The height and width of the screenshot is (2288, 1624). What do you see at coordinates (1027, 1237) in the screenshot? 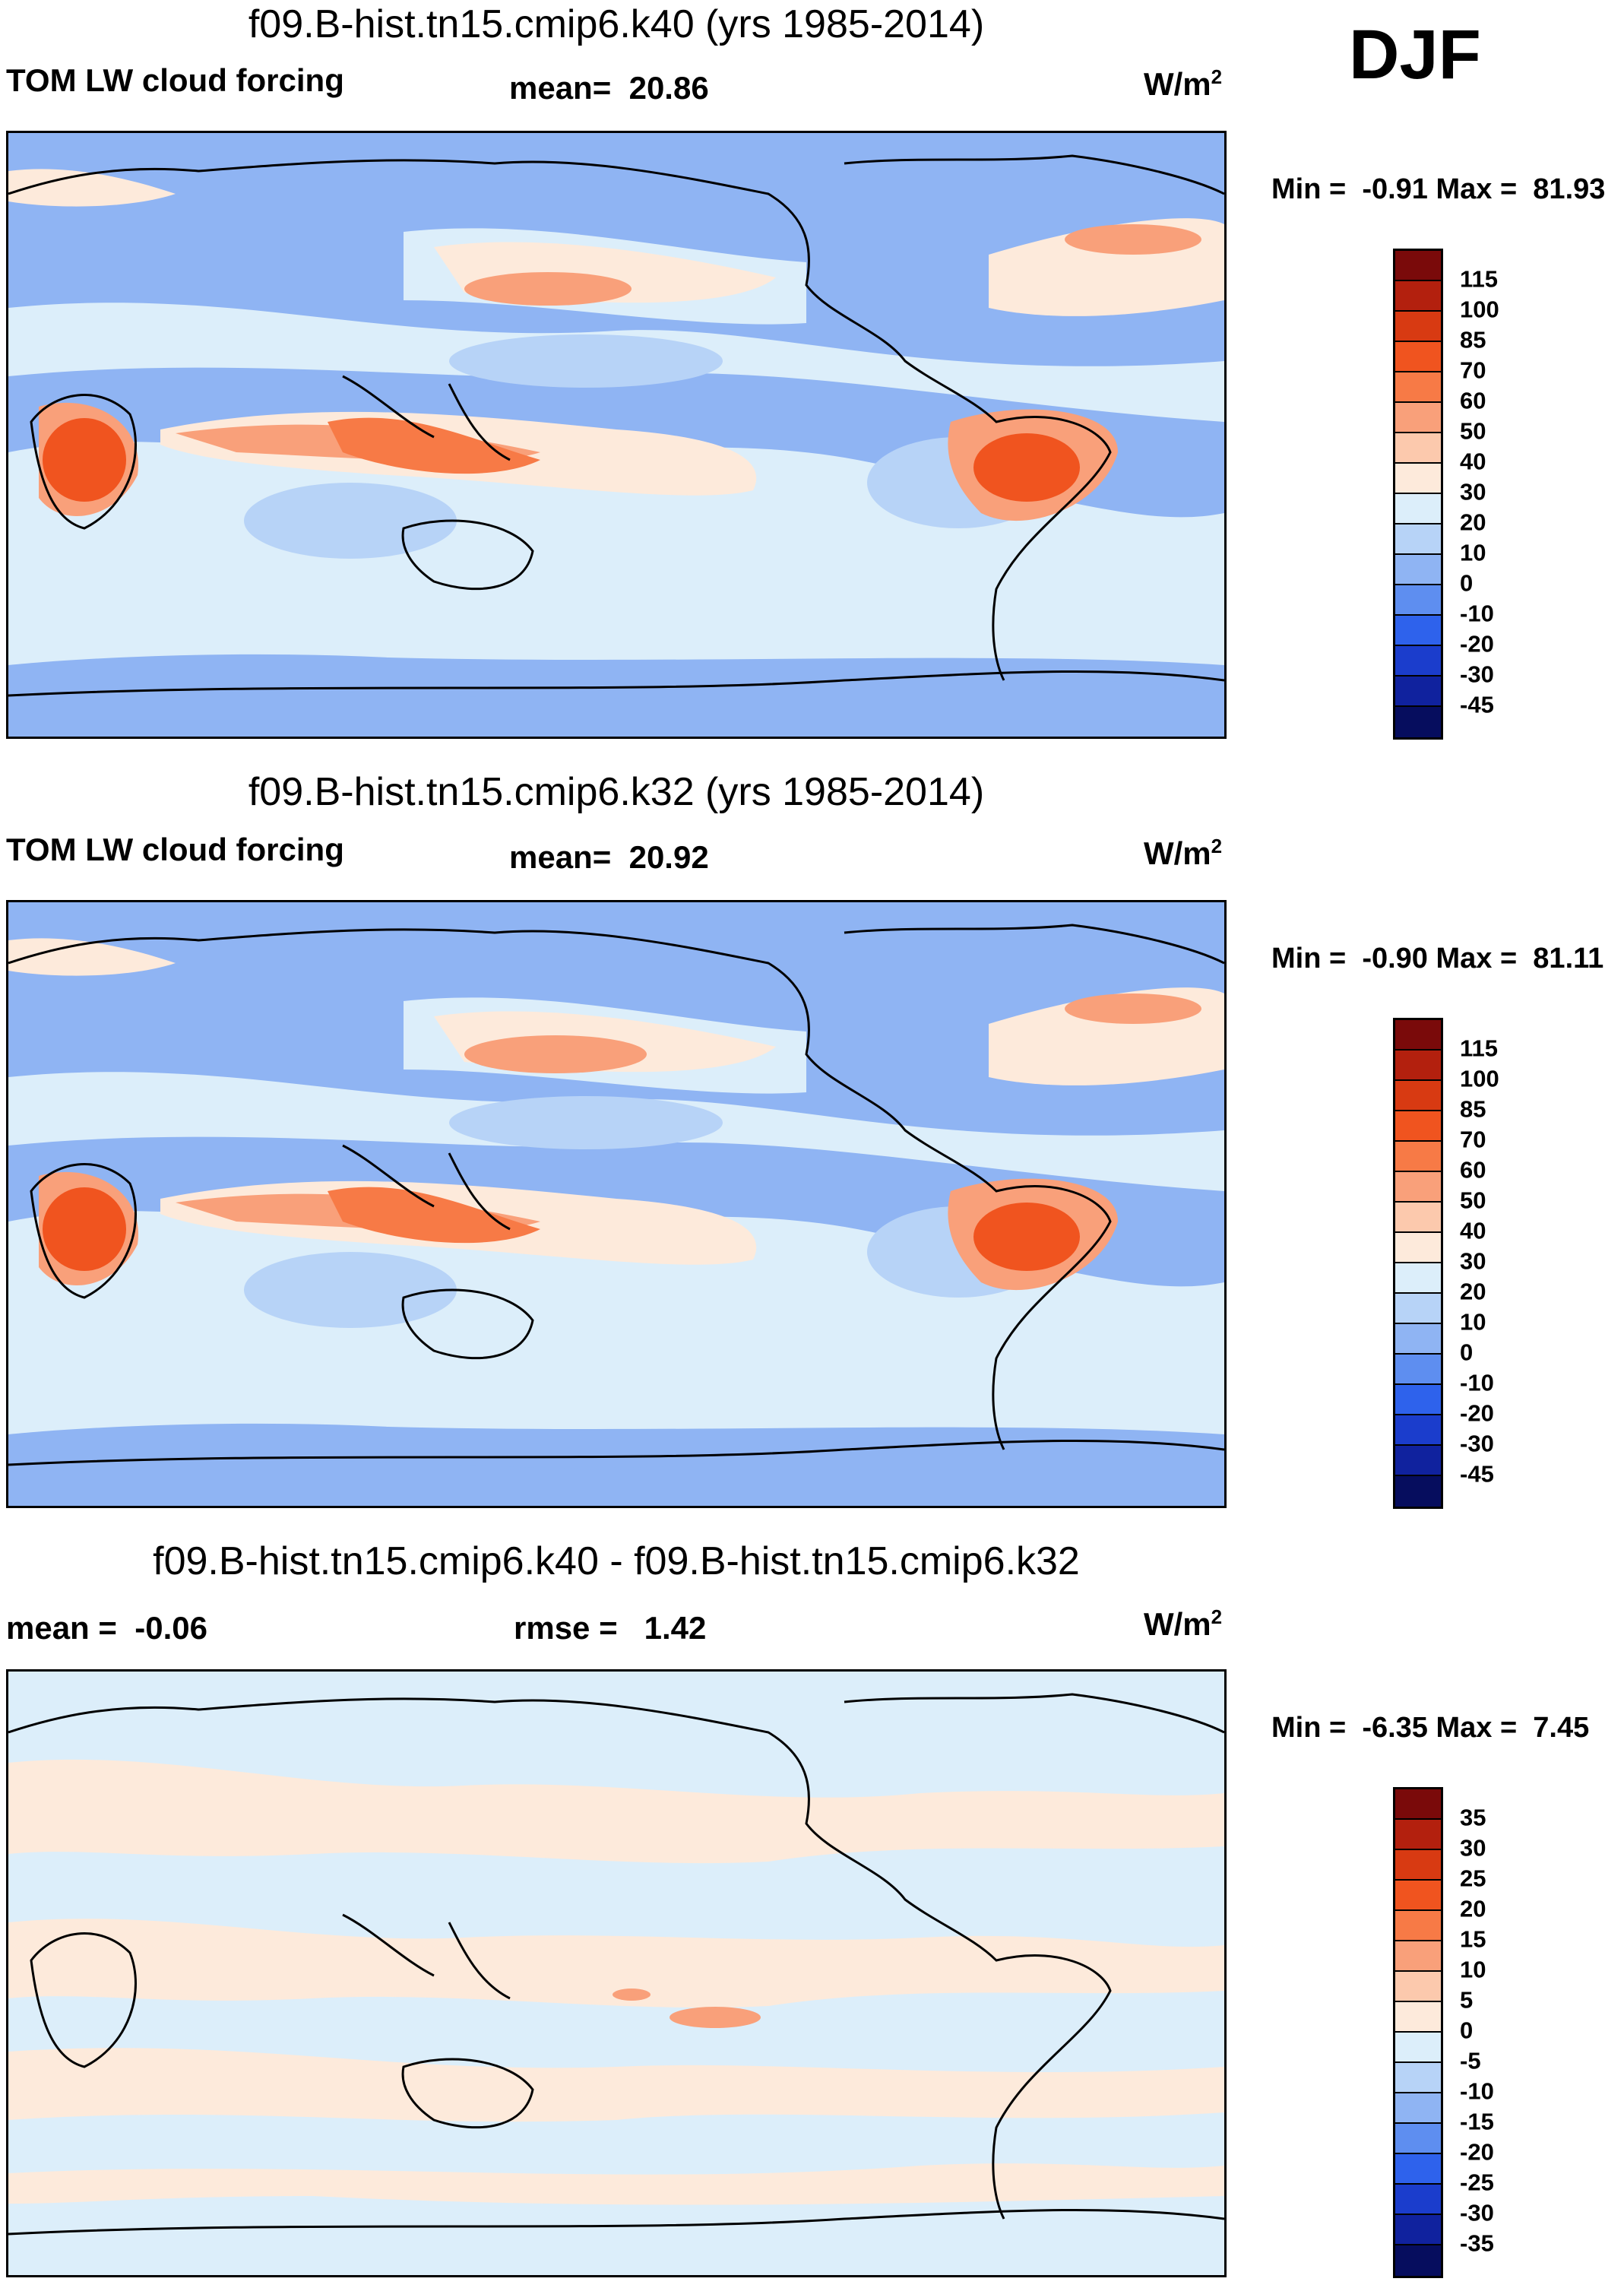
I see `samerica-orange` at bounding box center [1027, 1237].